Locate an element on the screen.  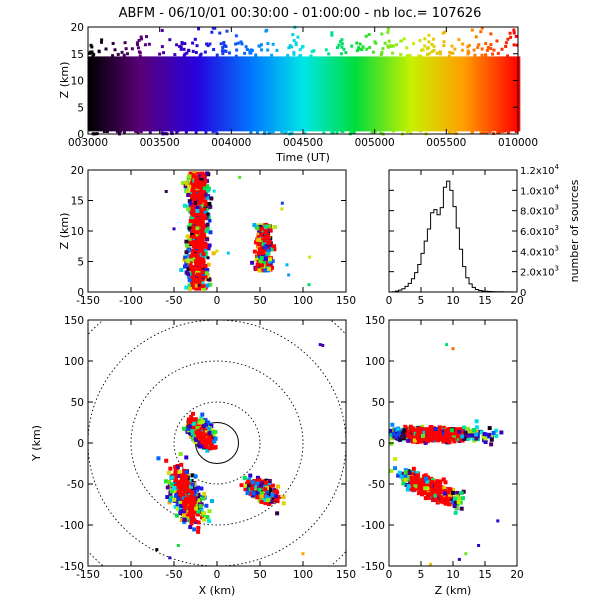
x-y-y-tick-label: -150 is located at coordinates (72, 567).